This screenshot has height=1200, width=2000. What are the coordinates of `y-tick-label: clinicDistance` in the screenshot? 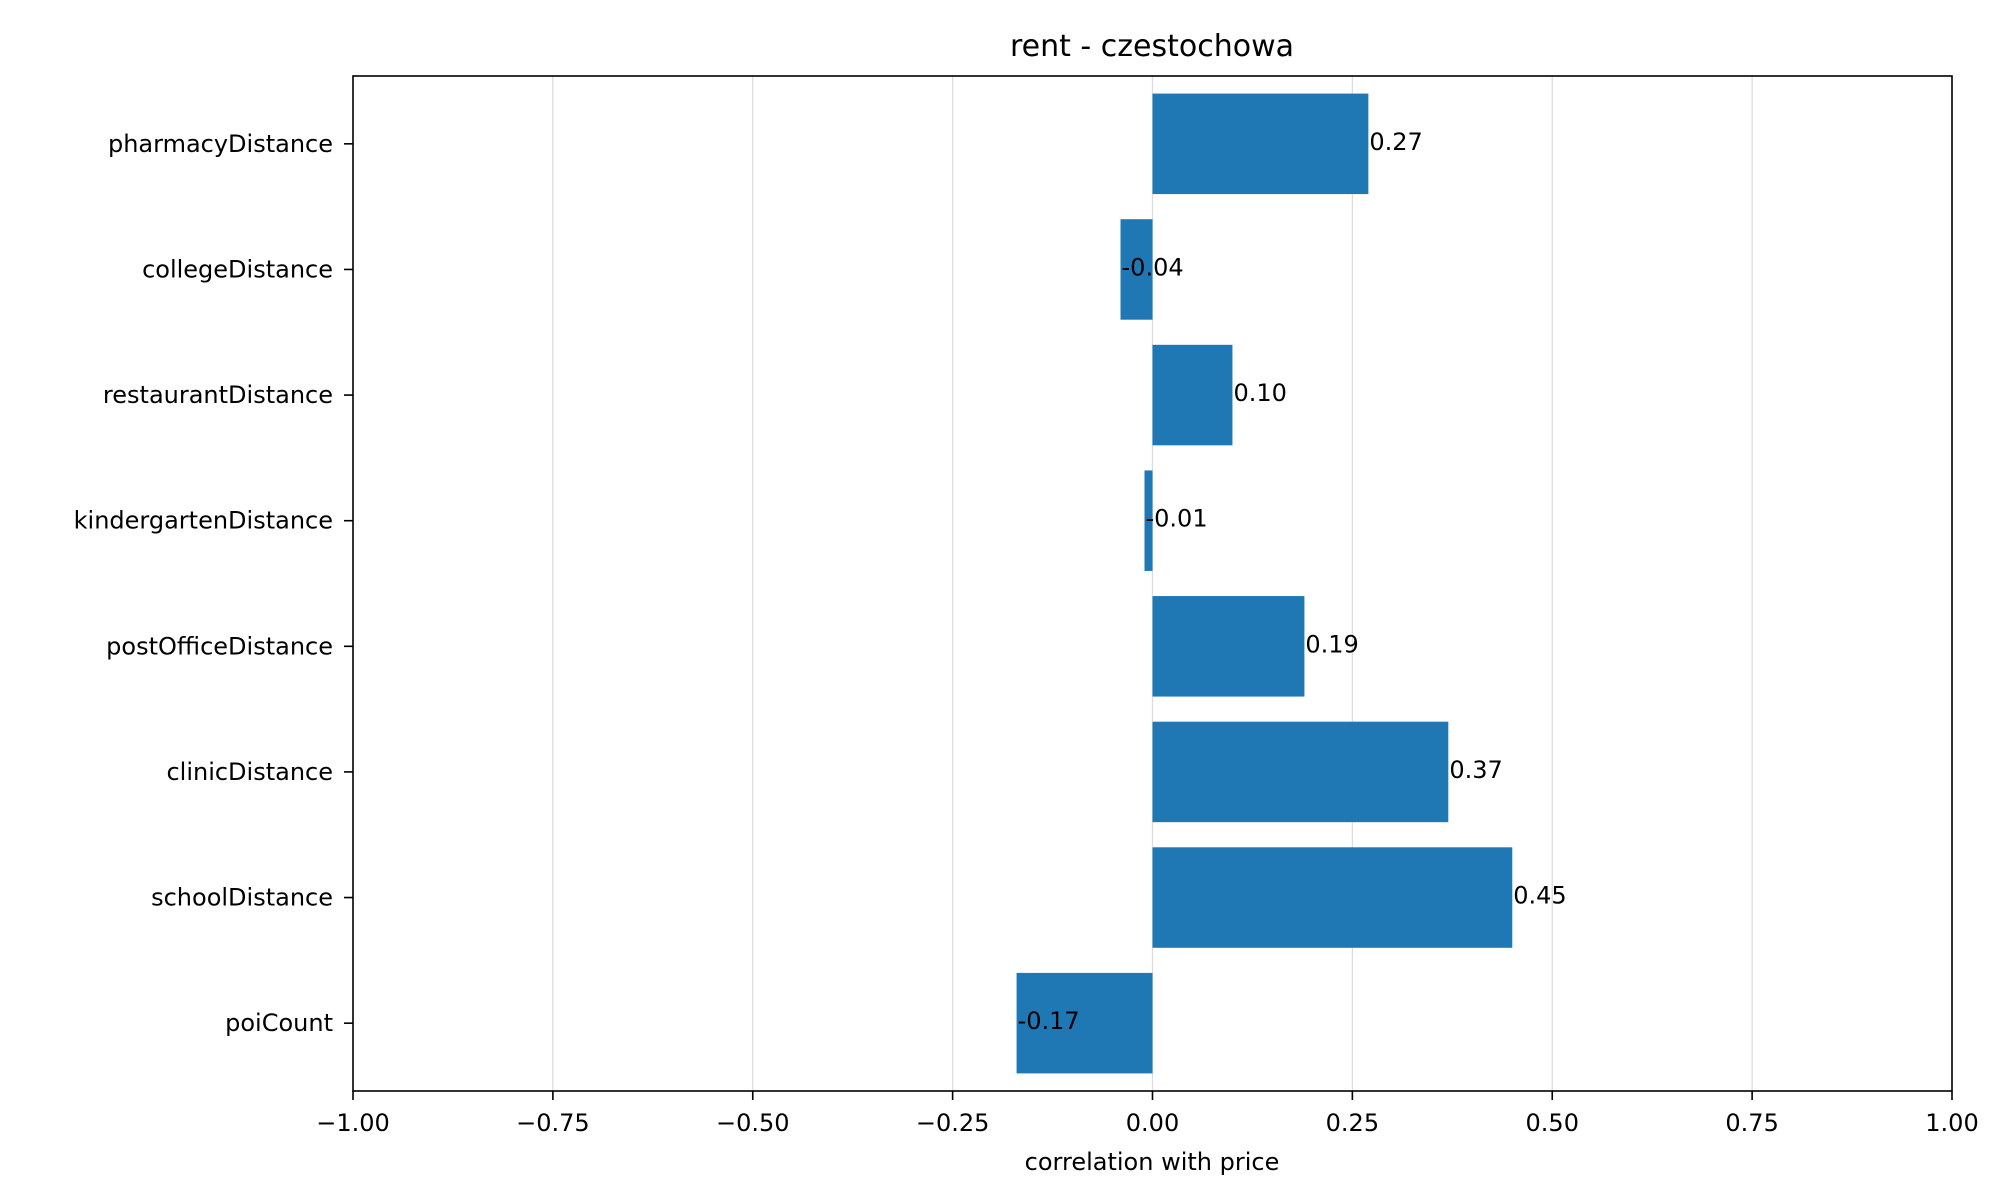 It's located at (249, 772).